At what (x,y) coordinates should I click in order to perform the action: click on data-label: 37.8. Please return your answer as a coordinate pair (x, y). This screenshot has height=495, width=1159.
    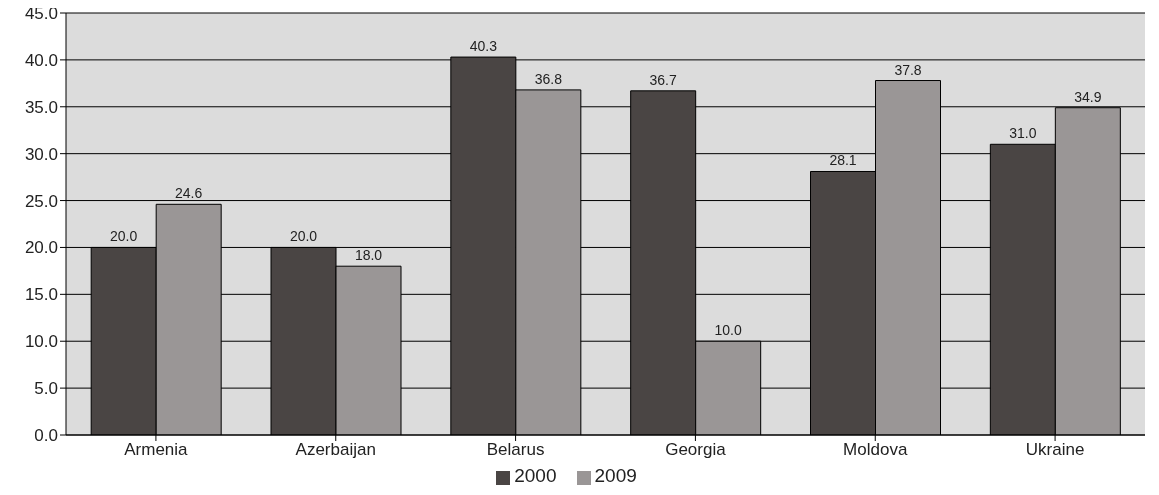
    Looking at the image, I should click on (908, 69).